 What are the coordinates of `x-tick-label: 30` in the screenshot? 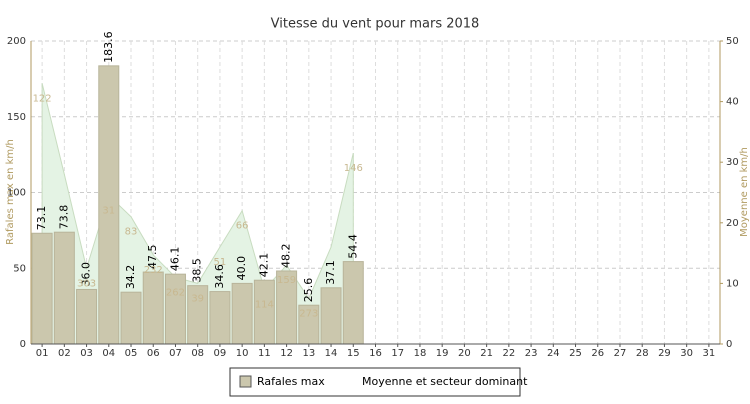 It's located at (686, 353).